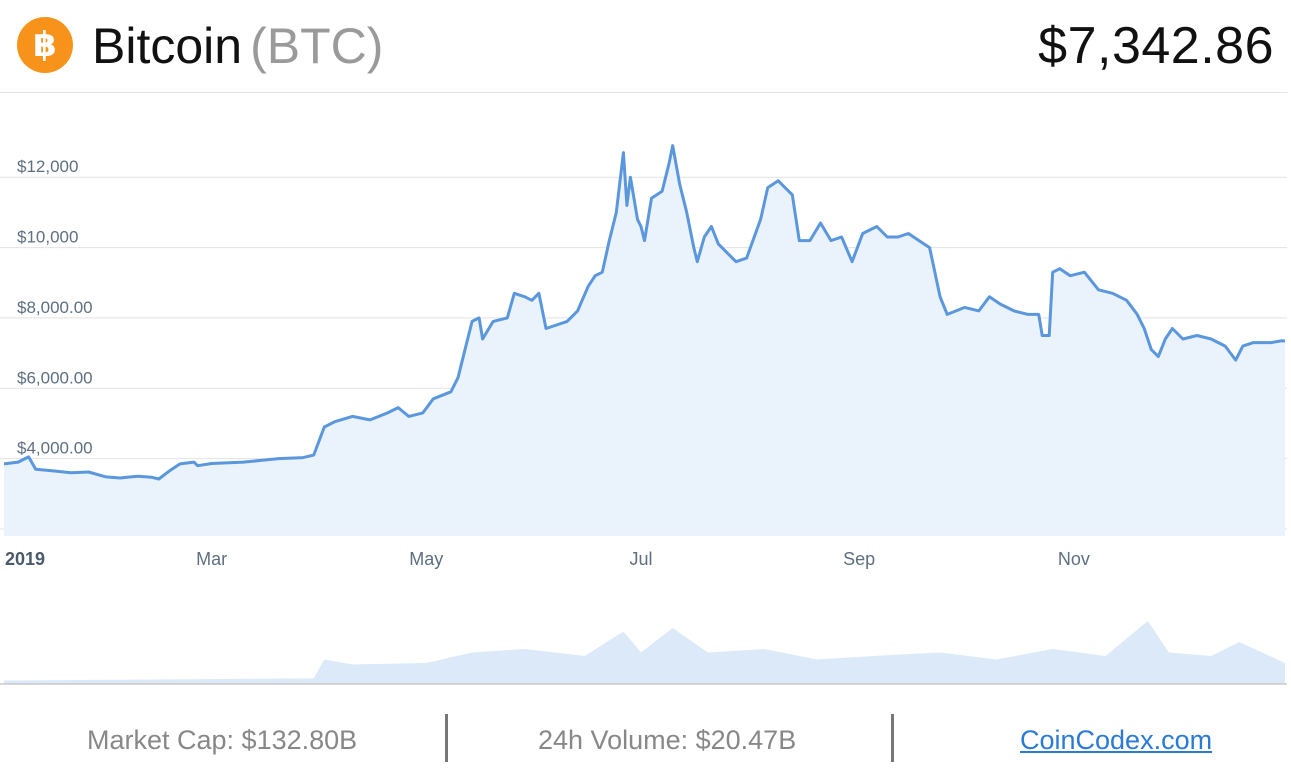 The image size is (1291, 768). I want to click on coin-symbol: (BTC), so click(317, 46).